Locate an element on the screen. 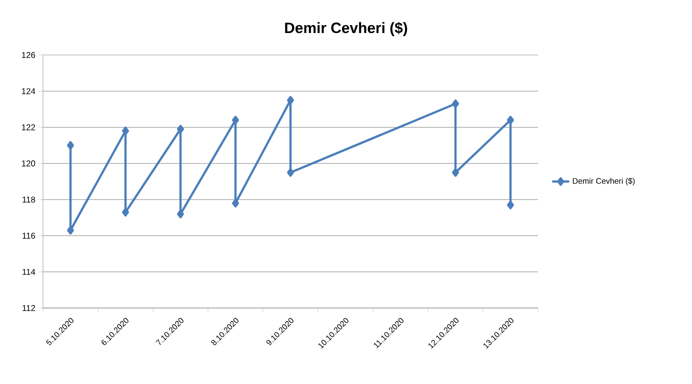  y-tick-label: 124 is located at coordinates (29, 91).